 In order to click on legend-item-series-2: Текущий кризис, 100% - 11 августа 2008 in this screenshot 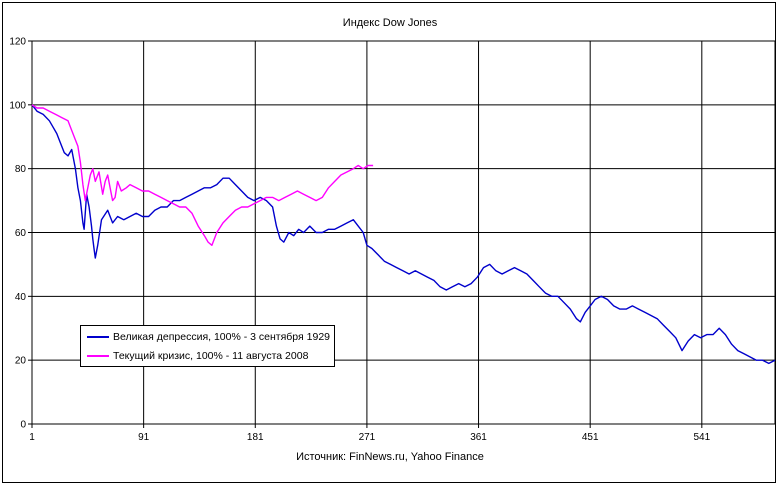, I will do `click(197, 356)`.